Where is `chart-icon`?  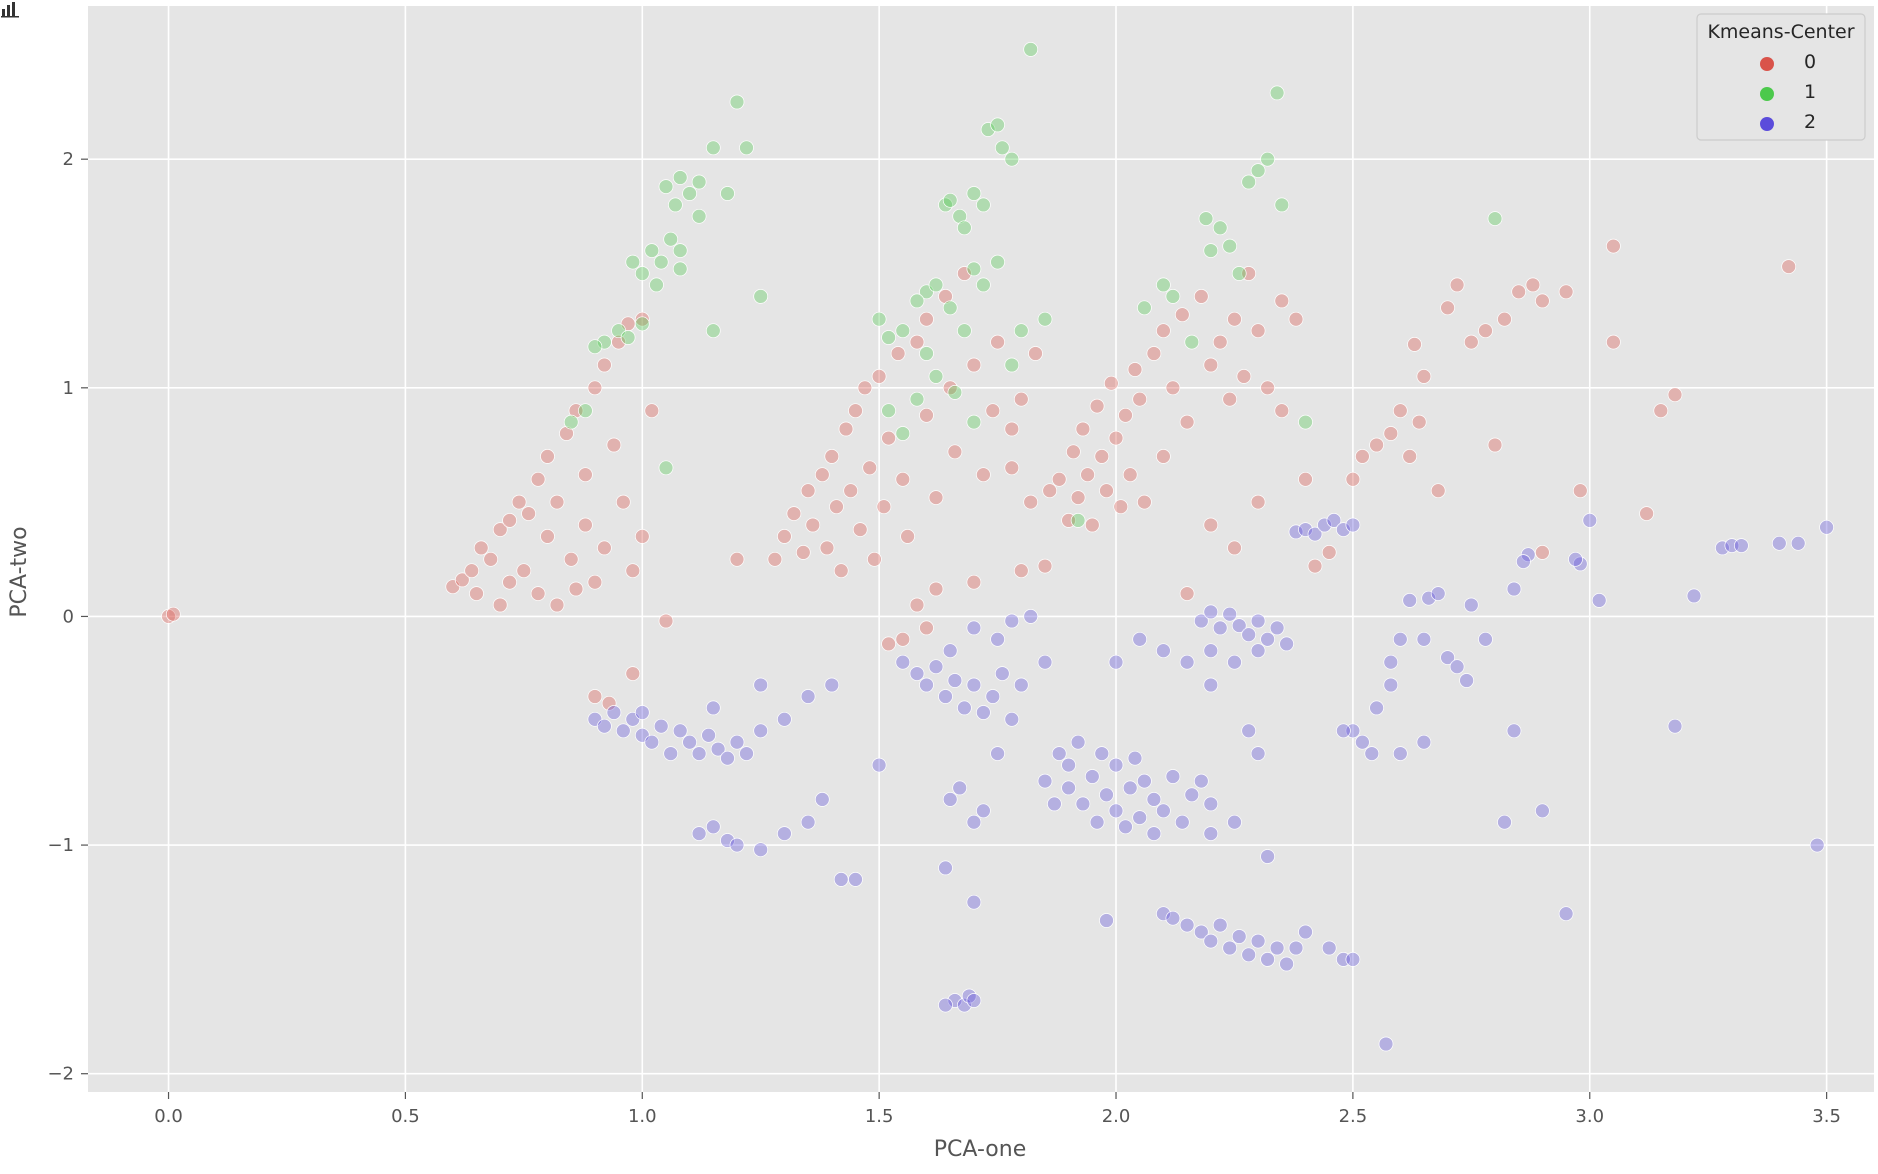
chart-icon is located at coordinates (11, 9).